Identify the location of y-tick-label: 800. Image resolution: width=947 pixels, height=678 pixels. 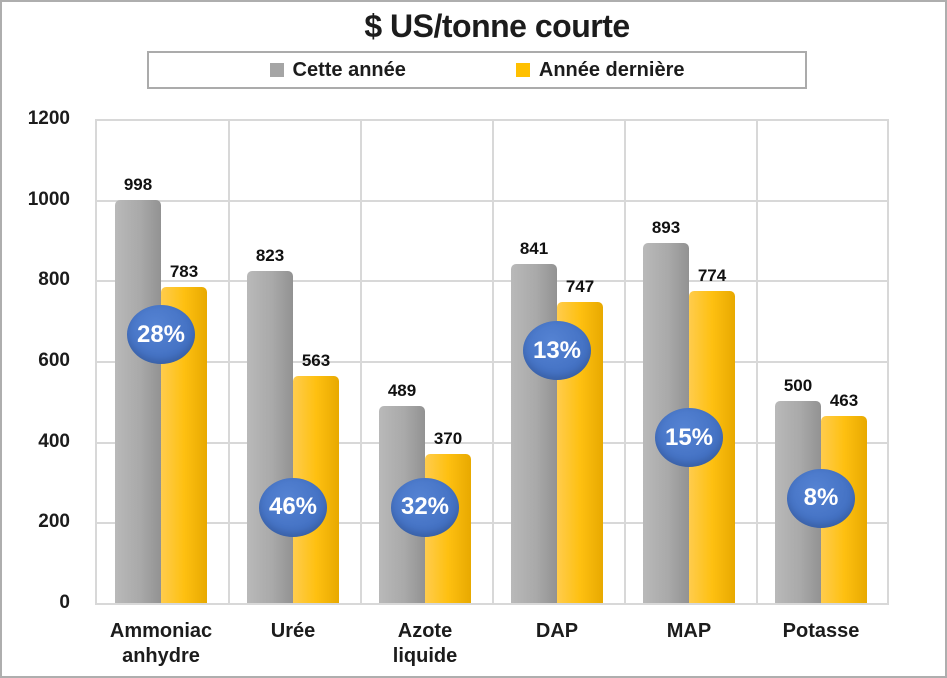
(54, 280).